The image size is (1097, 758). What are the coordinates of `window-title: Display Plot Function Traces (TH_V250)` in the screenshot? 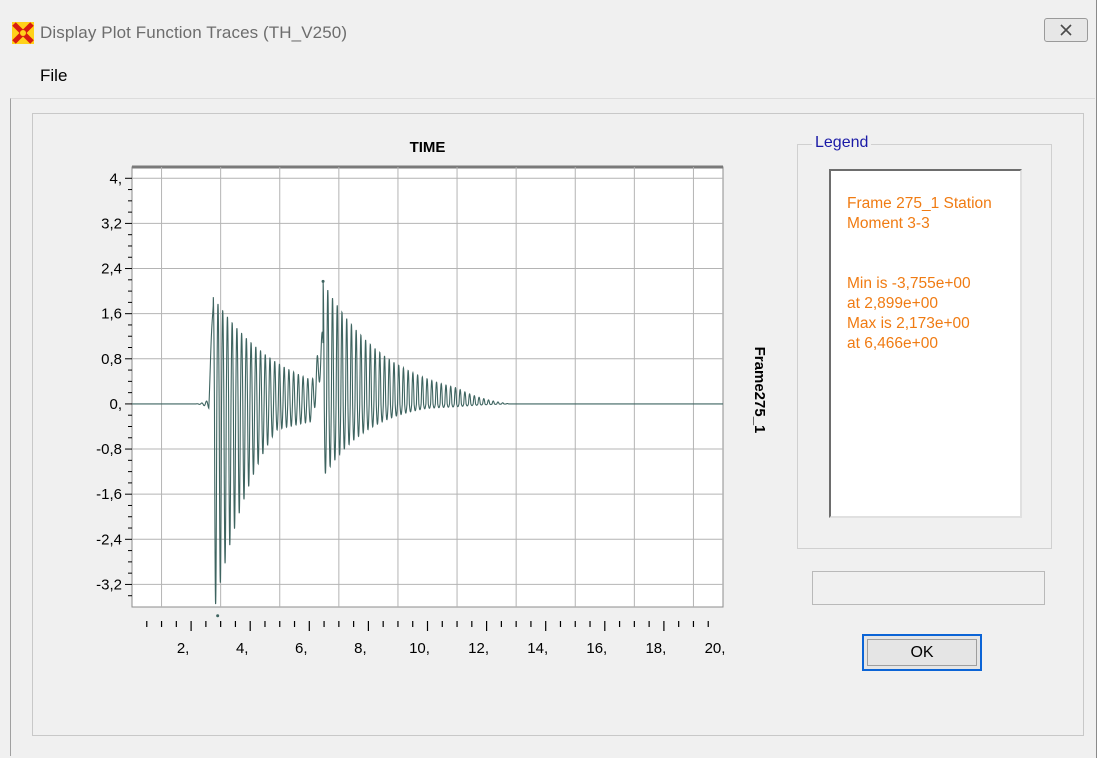 It's located at (194, 32).